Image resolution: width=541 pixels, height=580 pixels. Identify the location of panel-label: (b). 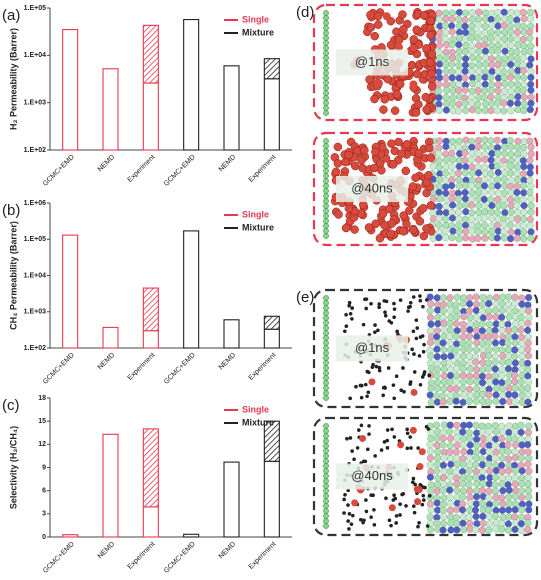
(11, 210).